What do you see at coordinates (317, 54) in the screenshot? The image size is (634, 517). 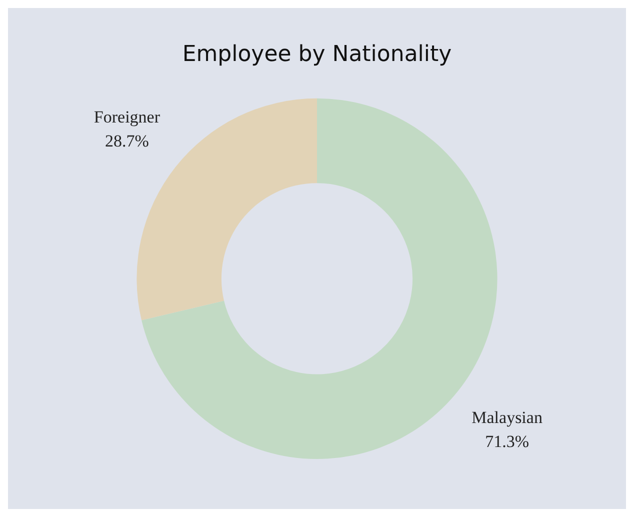 I see `chart-title: Employee by Nationality` at bounding box center [317, 54].